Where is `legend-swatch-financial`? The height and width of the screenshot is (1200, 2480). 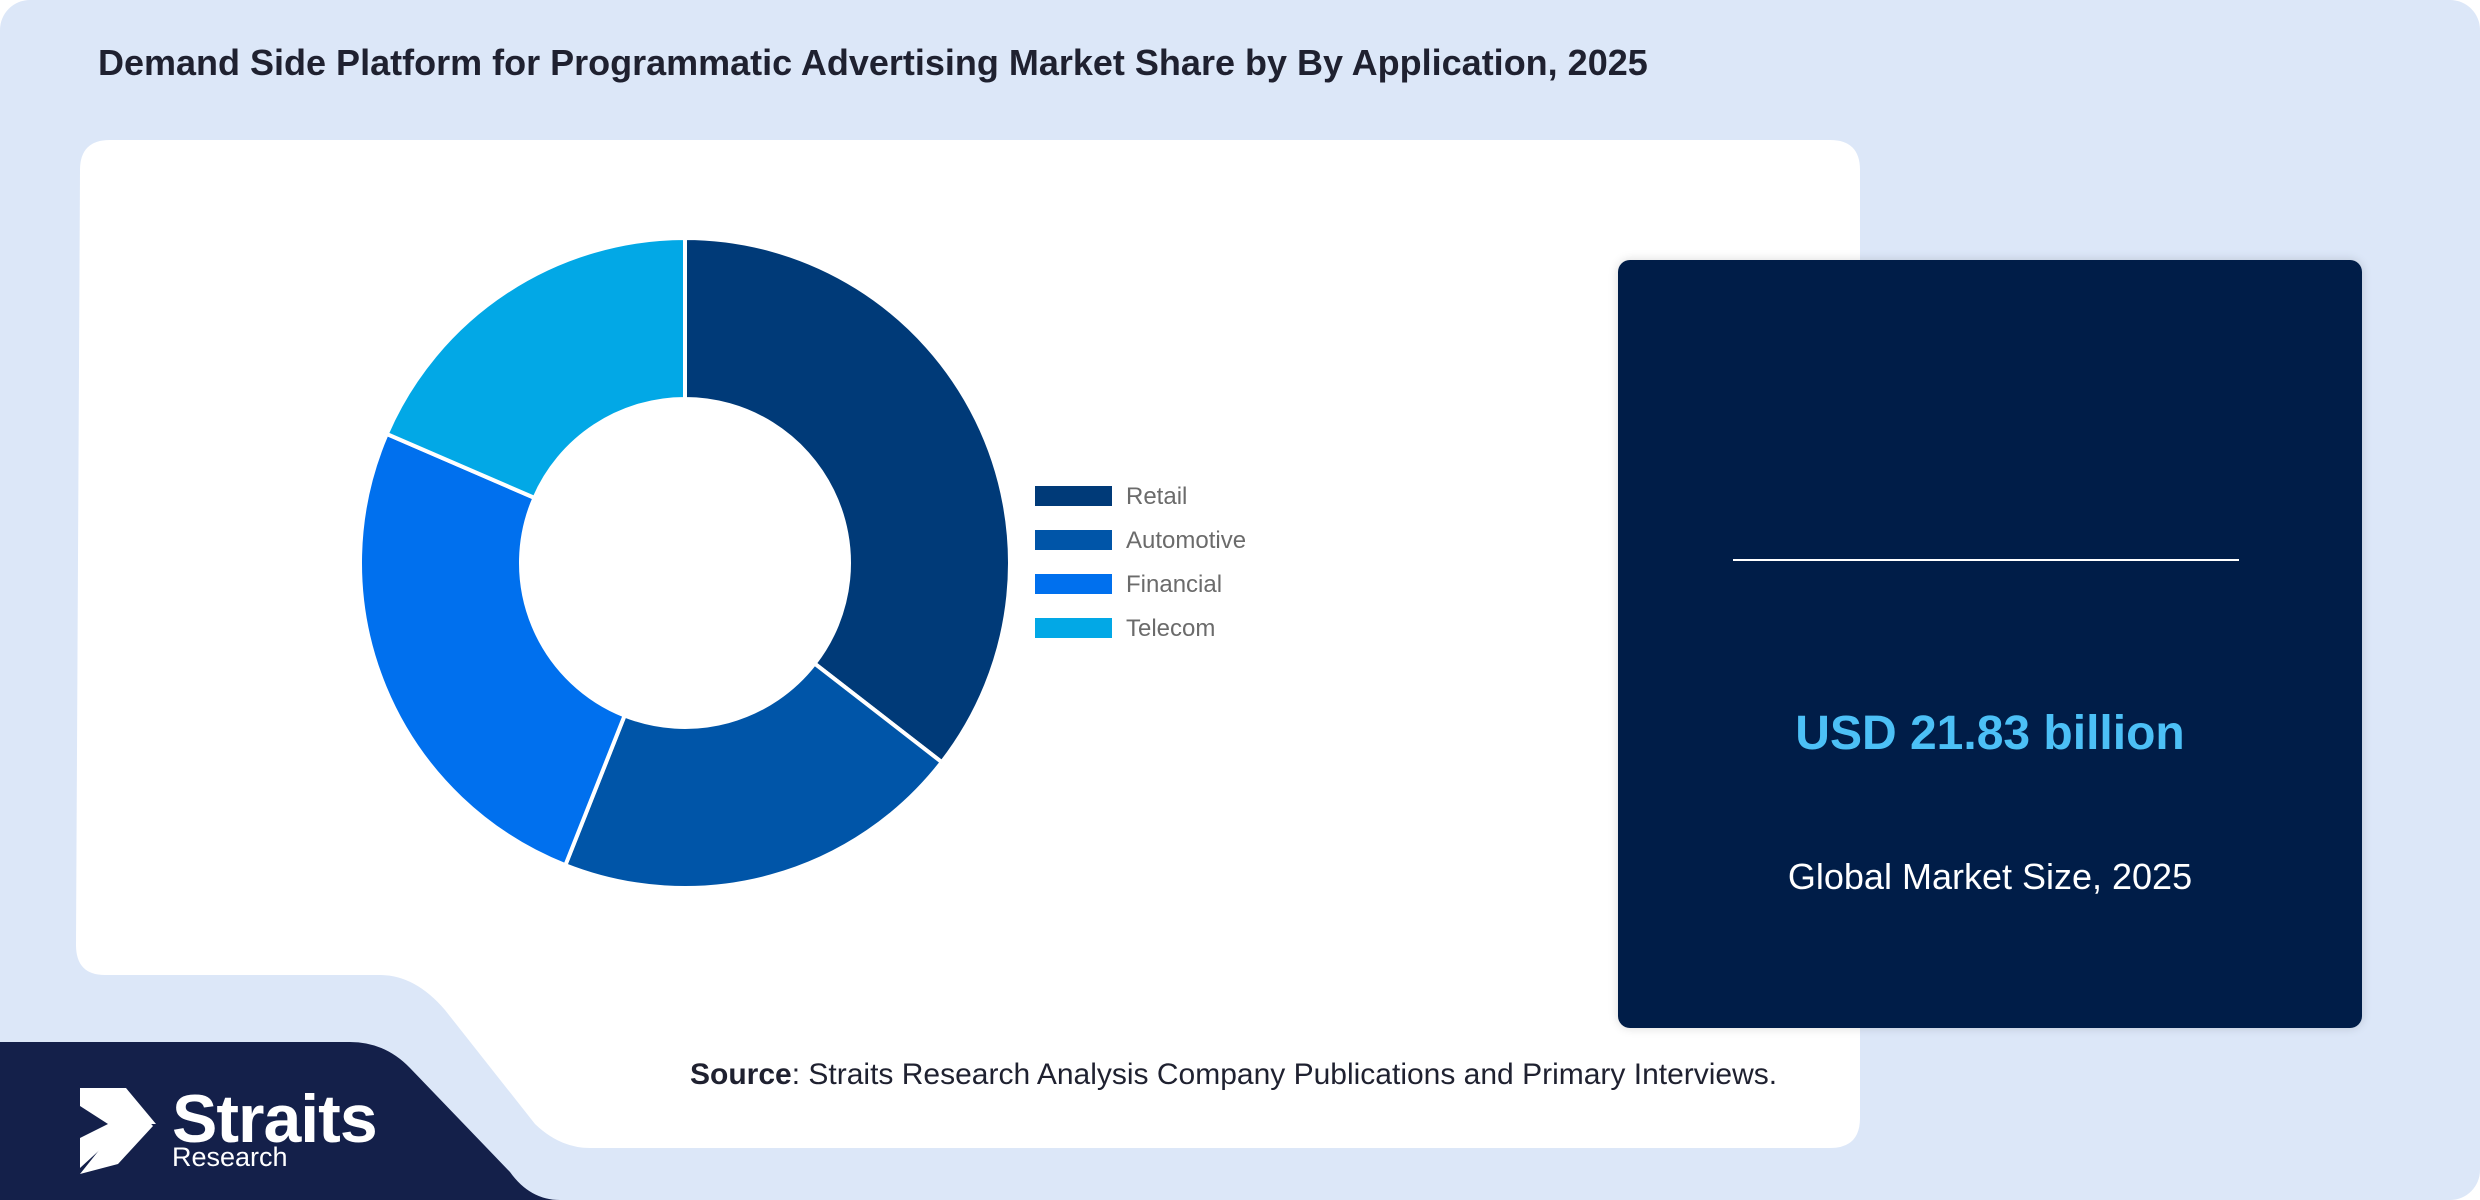 legend-swatch-financial is located at coordinates (1073, 584).